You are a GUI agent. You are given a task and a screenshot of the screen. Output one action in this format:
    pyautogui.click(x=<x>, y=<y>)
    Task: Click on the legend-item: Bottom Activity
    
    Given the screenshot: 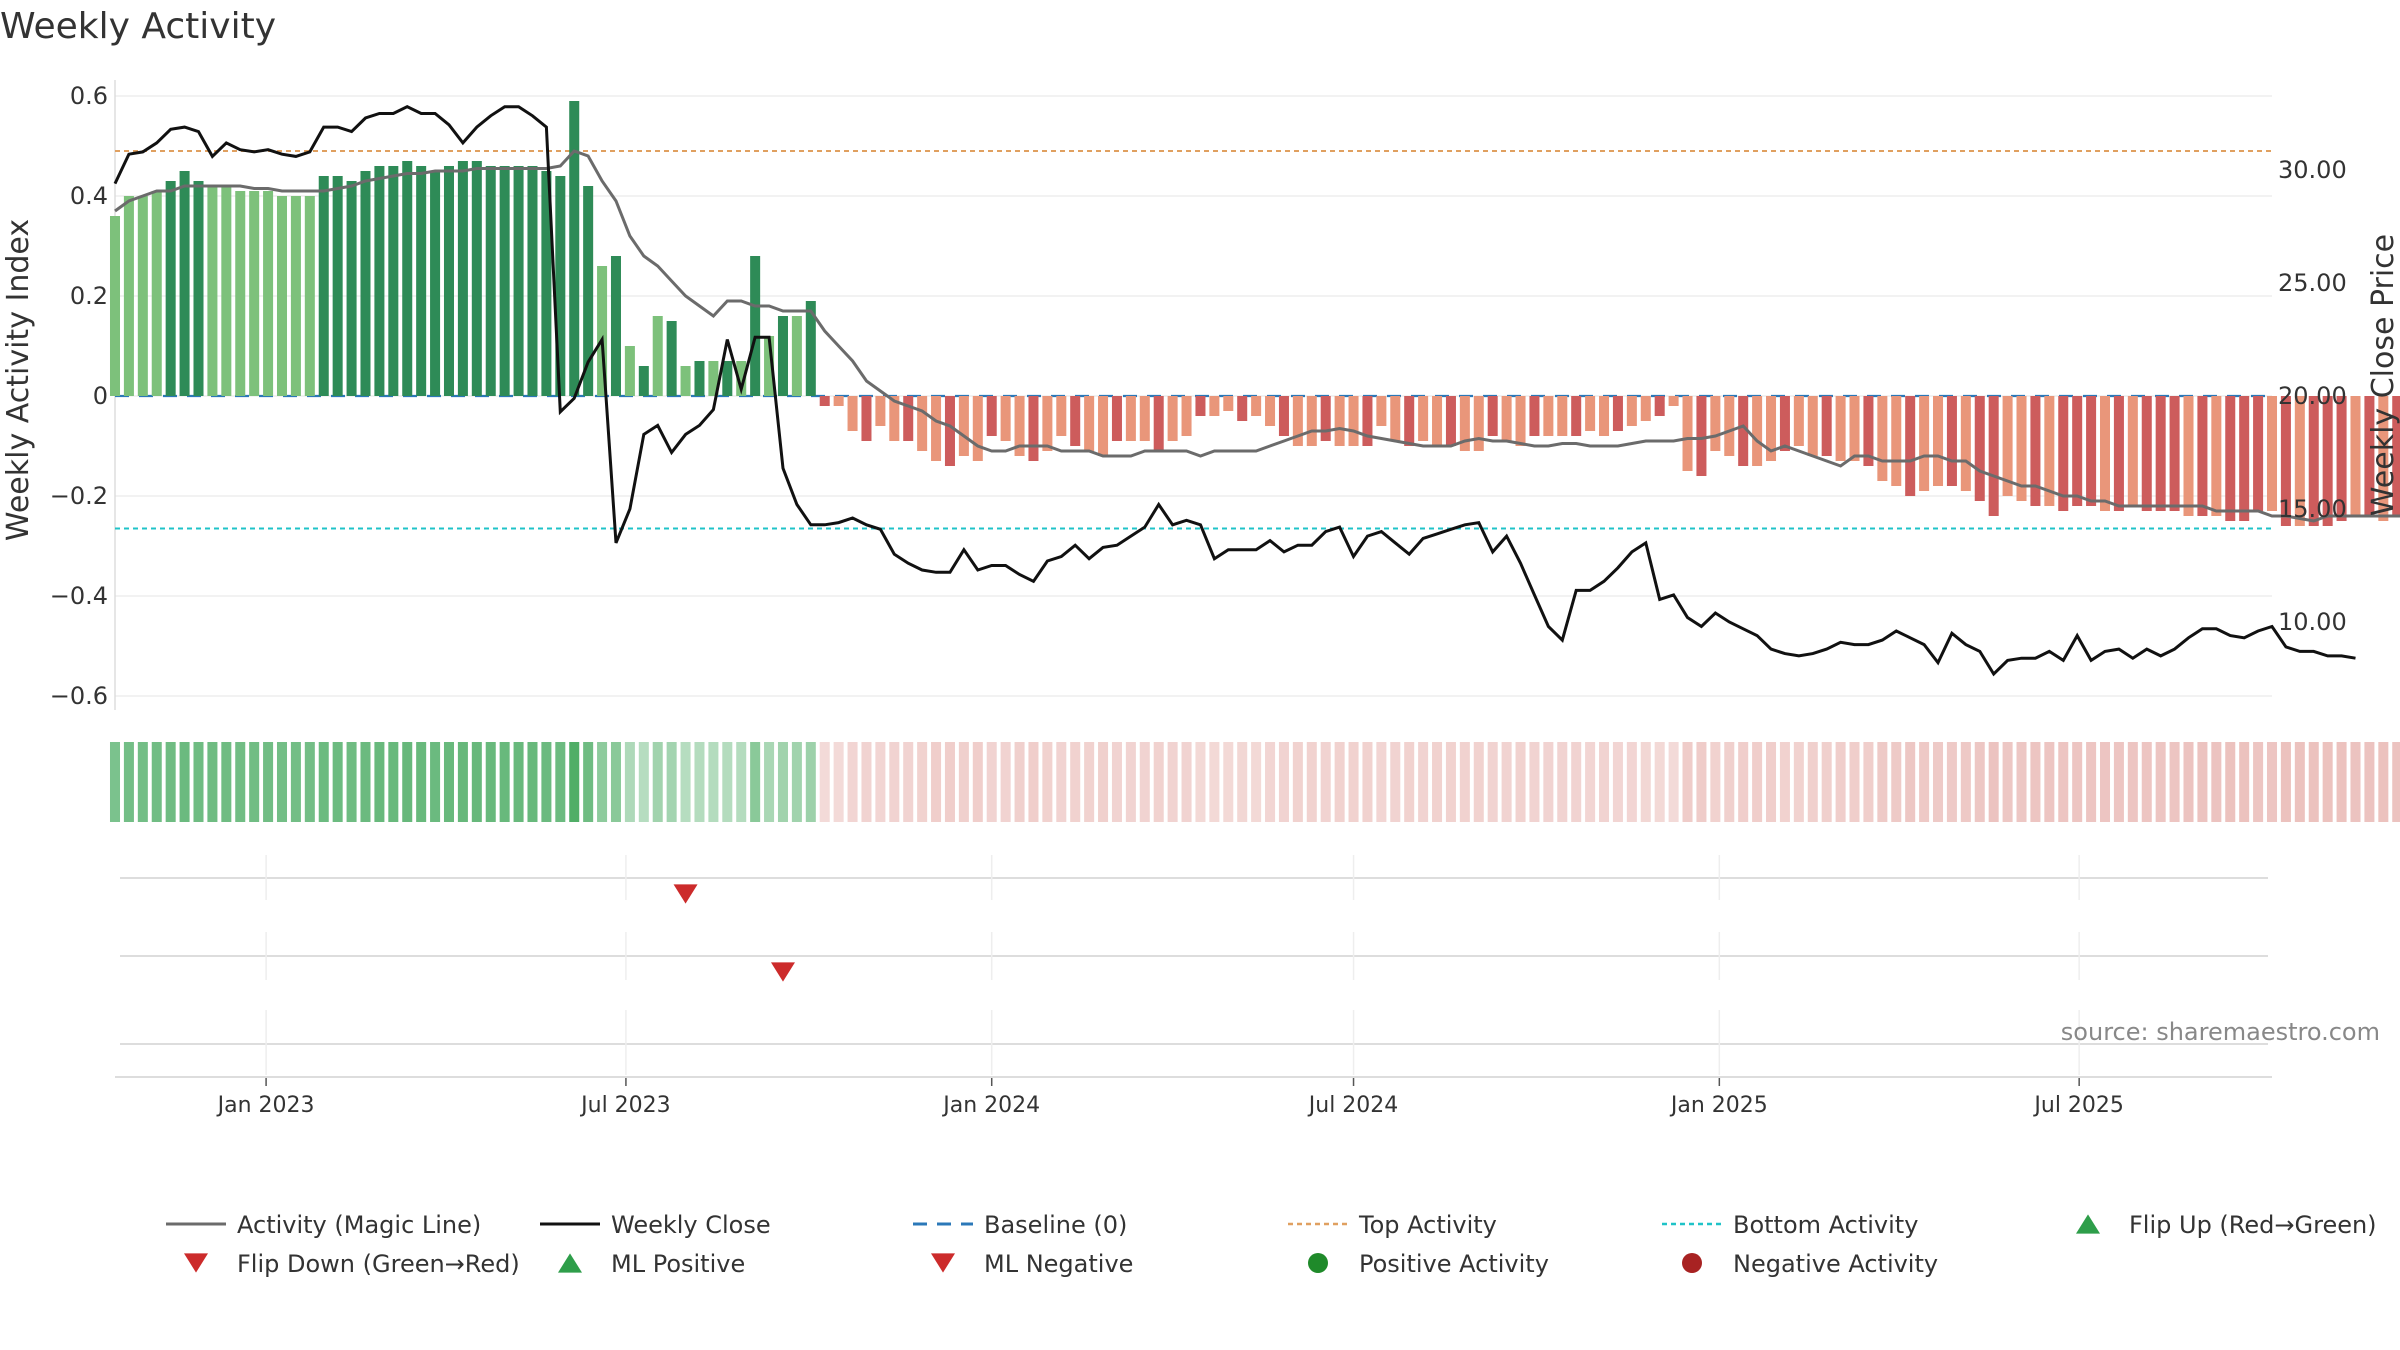 What is the action you would take?
    pyautogui.click(x=1790, y=1225)
    